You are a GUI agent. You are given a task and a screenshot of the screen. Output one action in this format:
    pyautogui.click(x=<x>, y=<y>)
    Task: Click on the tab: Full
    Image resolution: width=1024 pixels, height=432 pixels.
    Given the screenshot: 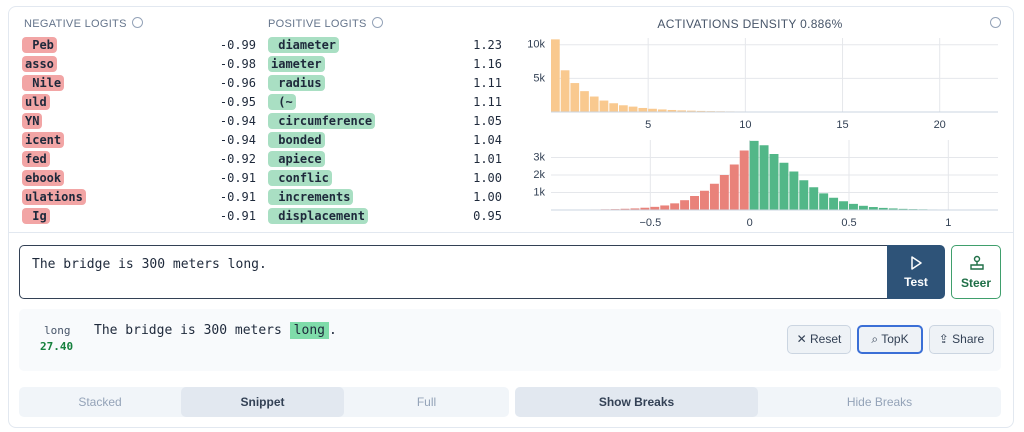 What is the action you would take?
    pyautogui.click(x=426, y=402)
    